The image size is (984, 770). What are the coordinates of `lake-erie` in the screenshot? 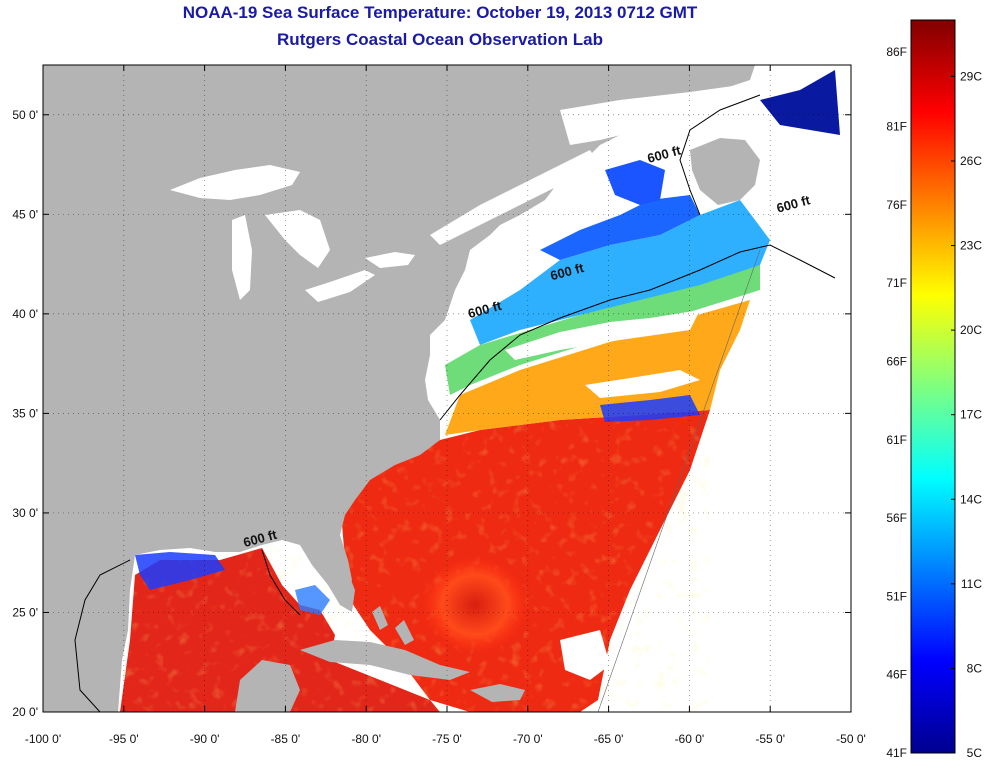 It's located at (340, 286).